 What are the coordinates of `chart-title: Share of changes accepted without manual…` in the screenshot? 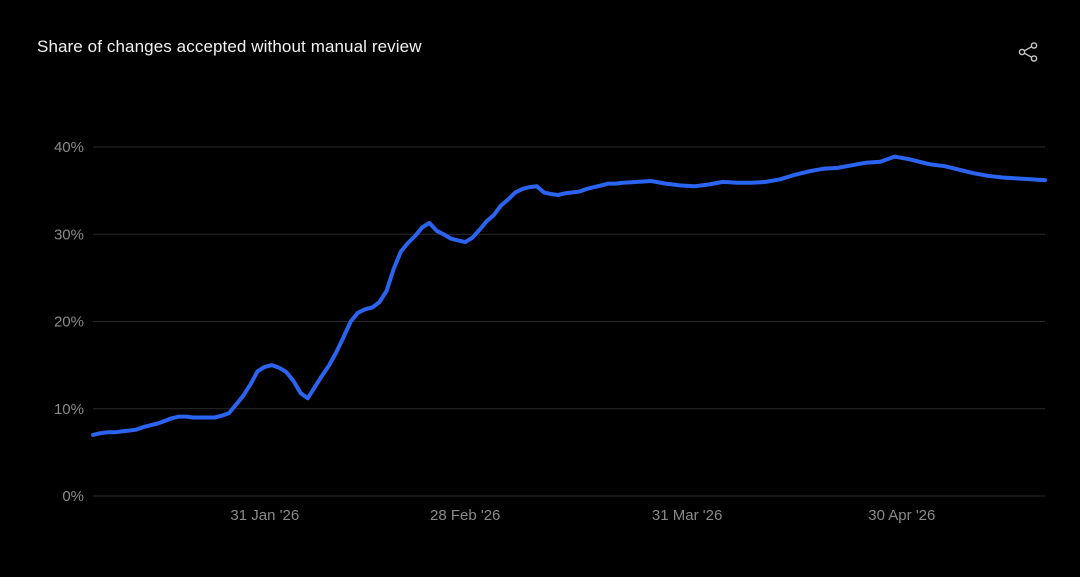 It's located at (229, 46).